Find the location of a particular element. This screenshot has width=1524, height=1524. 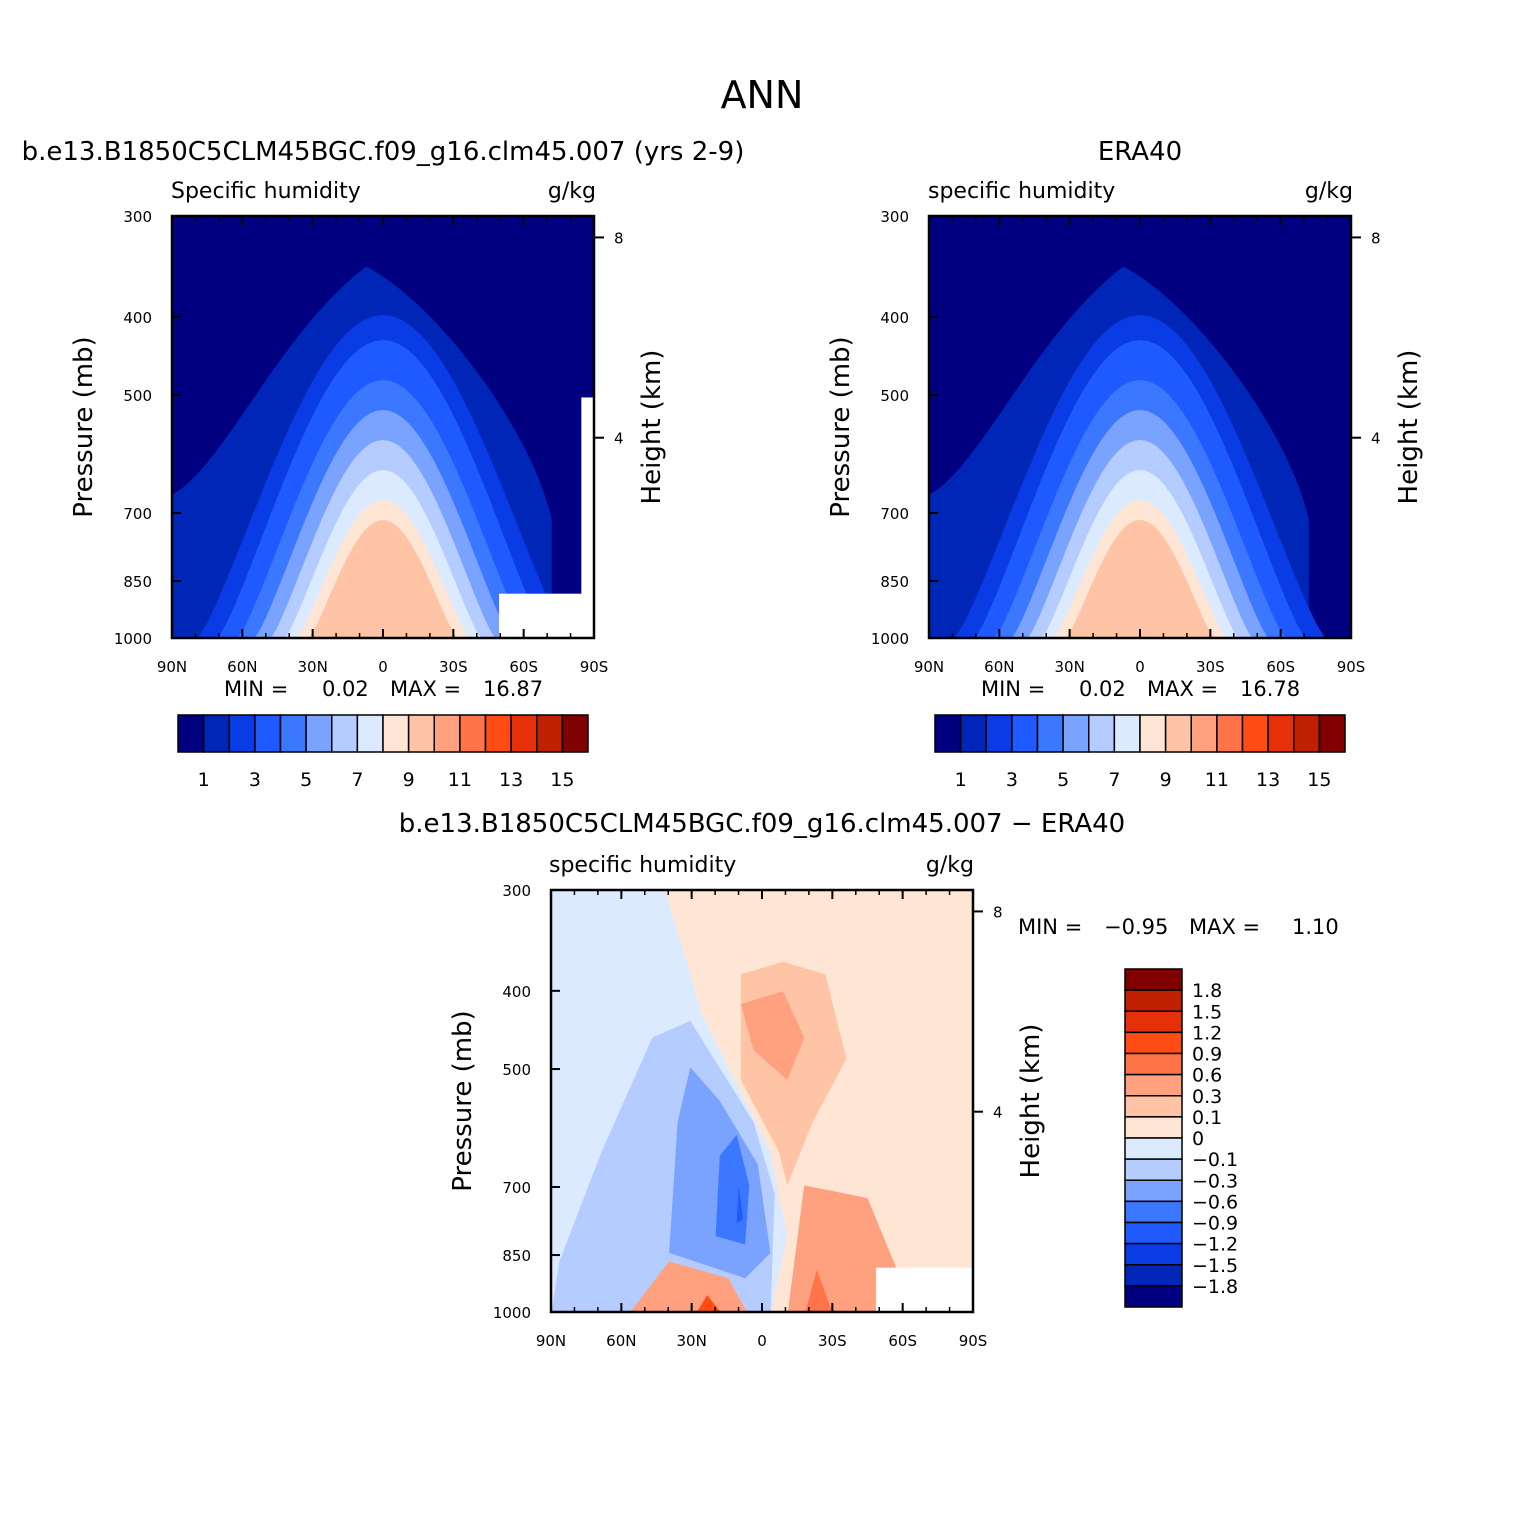

x-tick-label: 90S is located at coordinates (594, 667).